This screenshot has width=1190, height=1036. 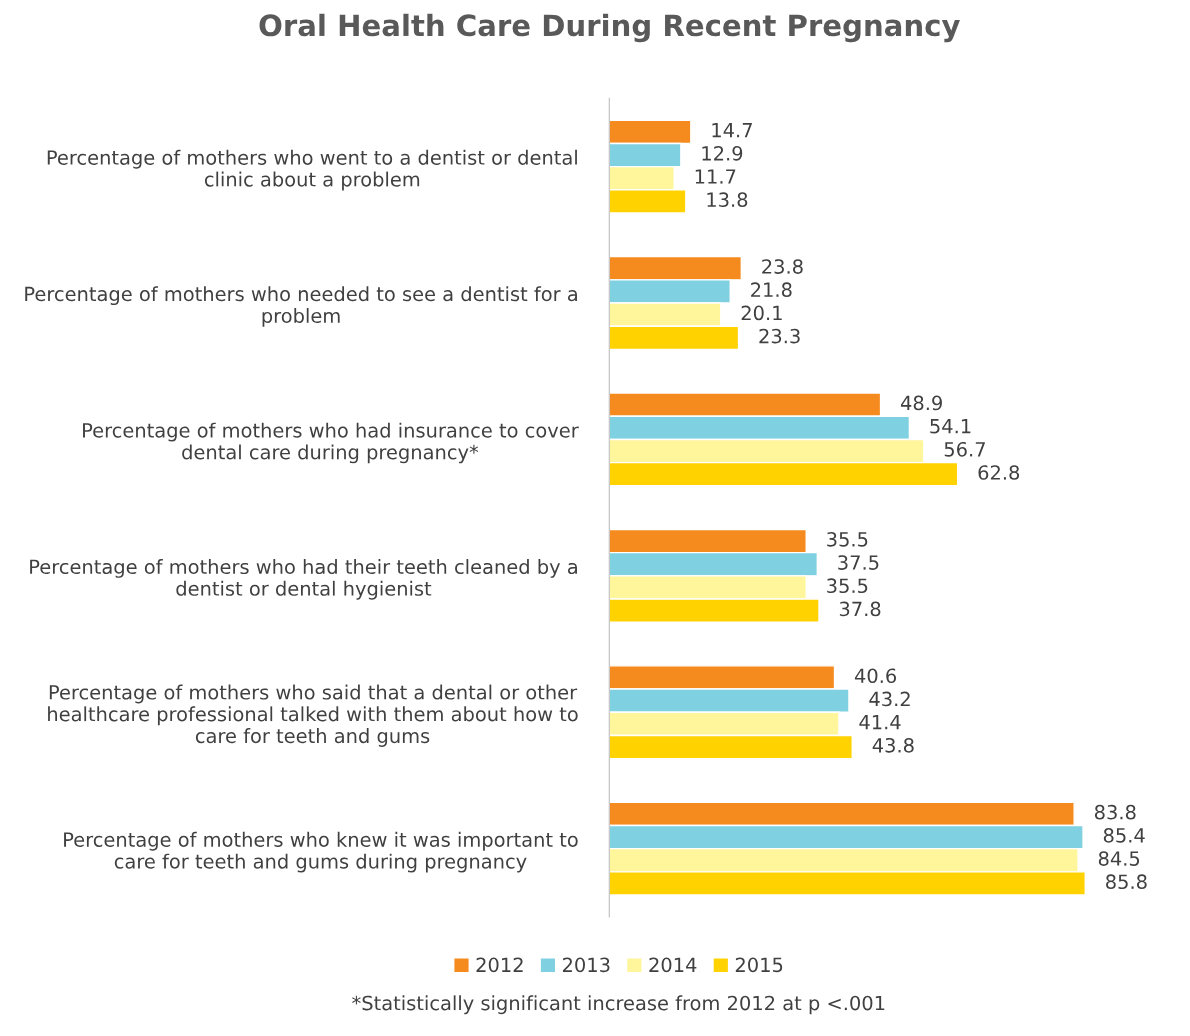 I want to click on y-tick-label: Percentage of mothers who had insurance to cover dental care during pregnancy*, so click(x=331, y=443).